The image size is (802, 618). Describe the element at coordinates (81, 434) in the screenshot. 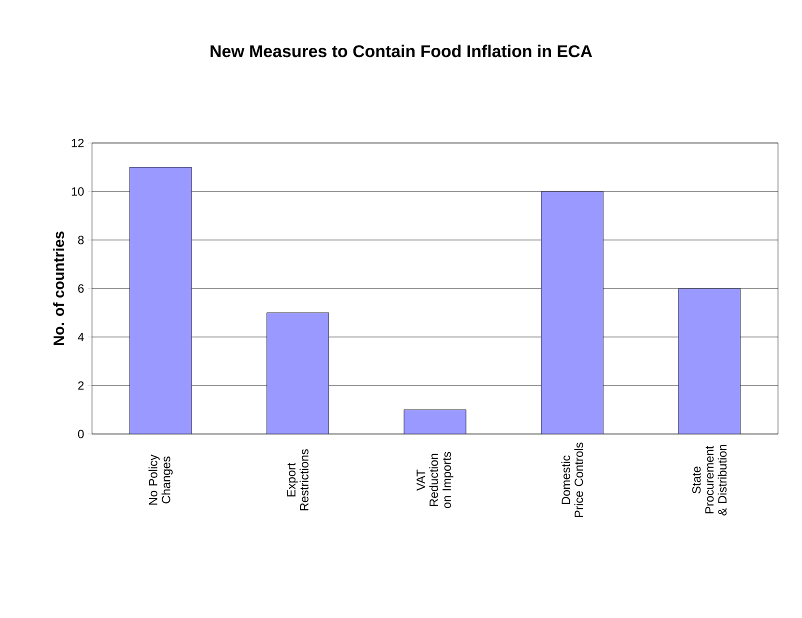

I see `y-tick-label: 0` at that location.